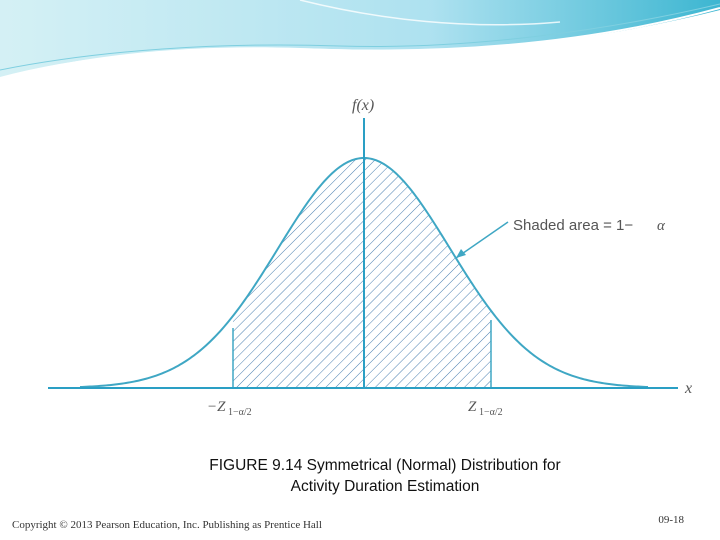 The height and width of the screenshot is (540, 720). What do you see at coordinates (573, 225) in the screenshot?
I see `svg-text: Shaded area = 1−` at bounding box center [573, 225].